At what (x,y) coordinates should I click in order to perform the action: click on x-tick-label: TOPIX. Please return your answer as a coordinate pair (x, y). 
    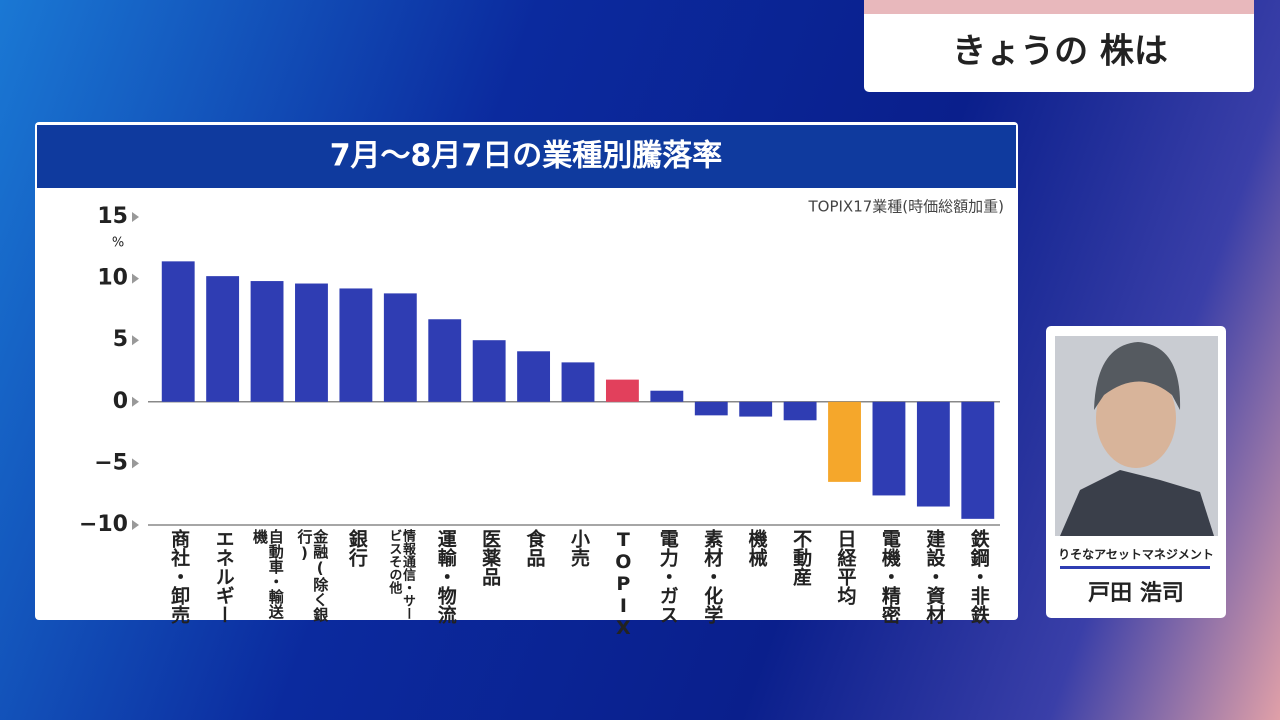
    Looking at the image, I should click on (623, 584).